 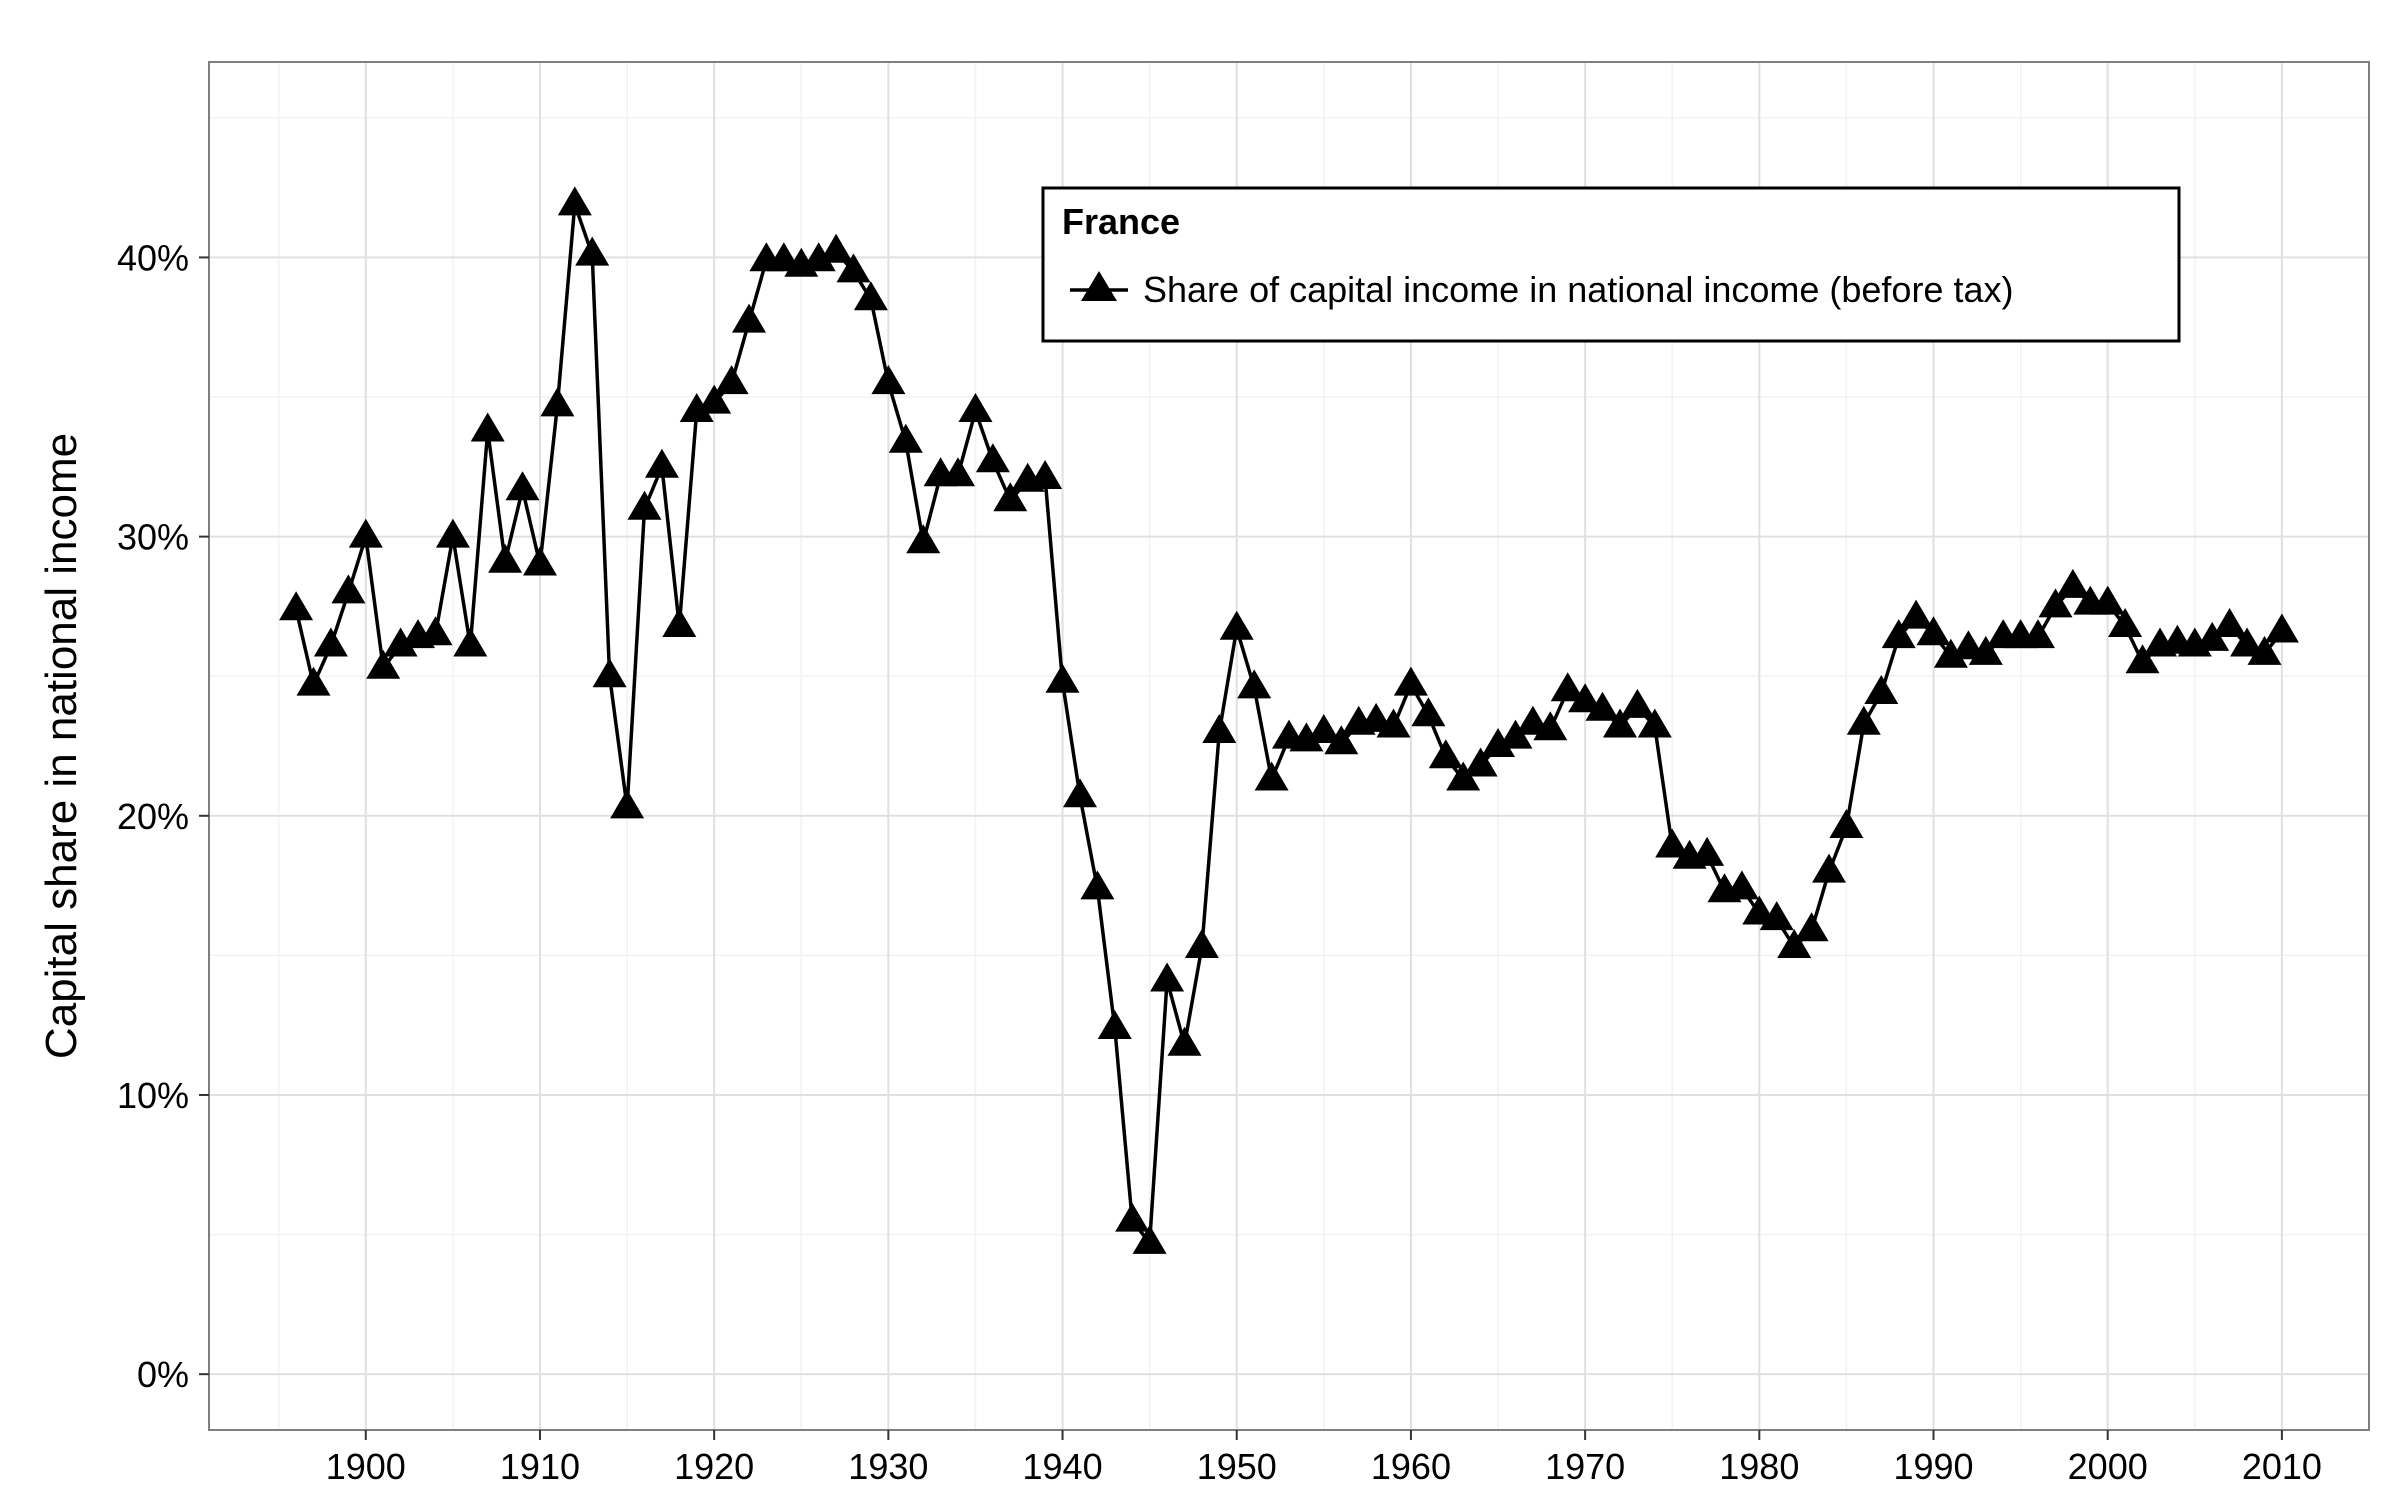 I want to click on x-tick-label: 1910, so click(x=540, y=1466).